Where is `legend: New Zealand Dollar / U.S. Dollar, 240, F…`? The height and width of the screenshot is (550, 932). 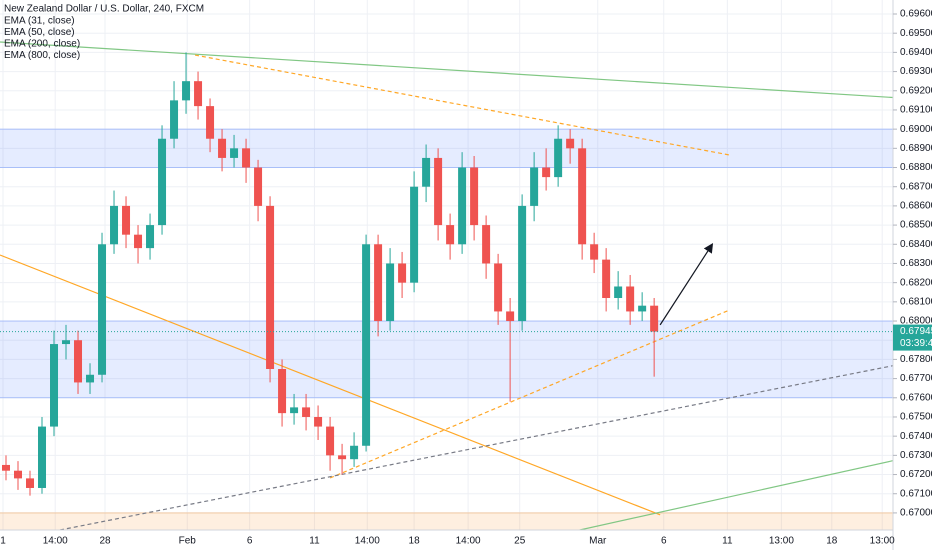 legend: New Zealand Dollar / U.S. Dollar, 240, F… is located at coordinates (104, 33).